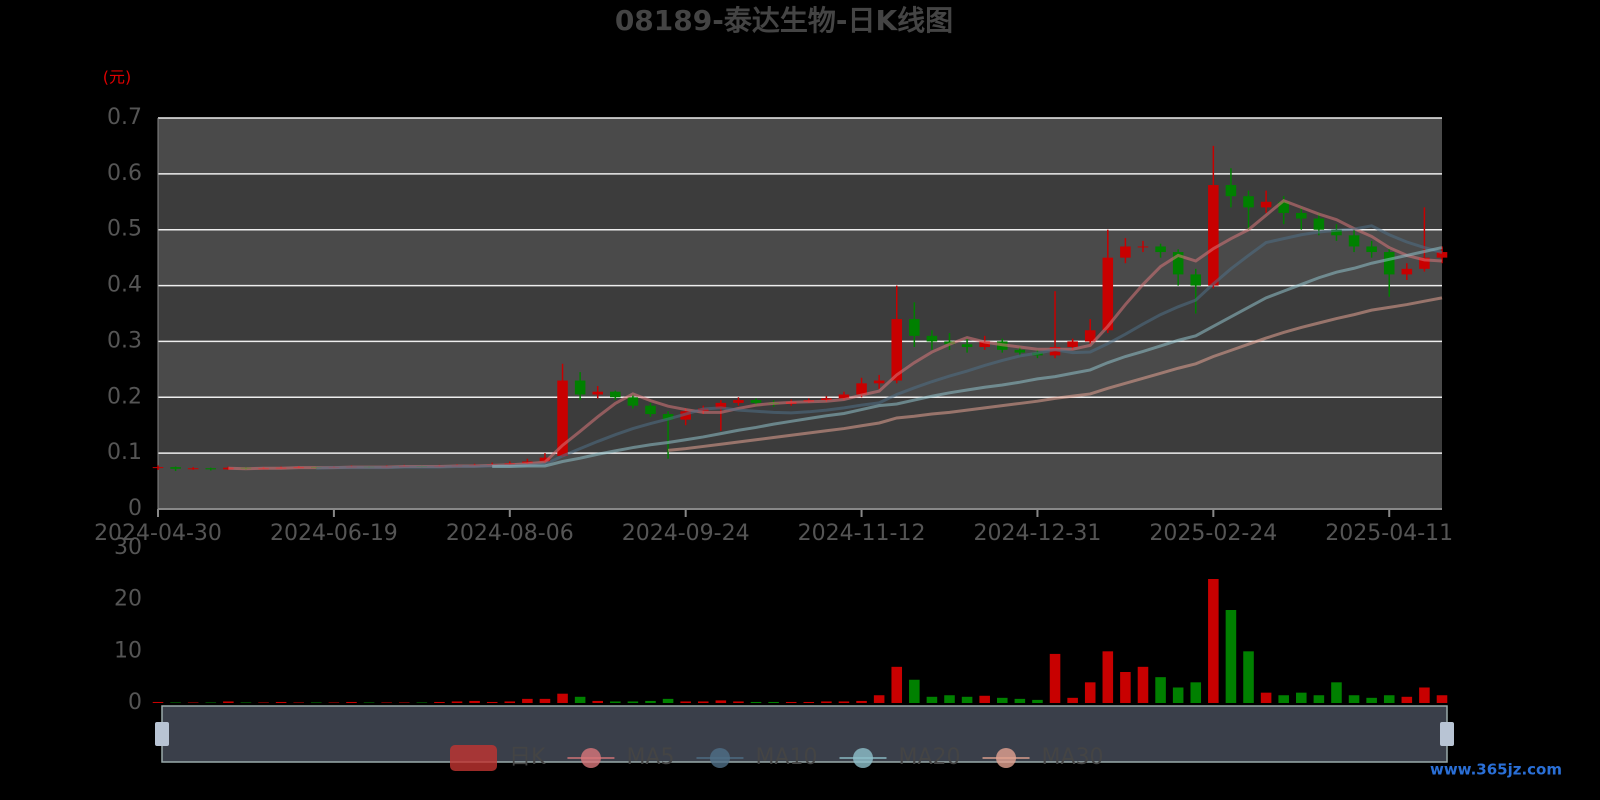 The image size is (1600, 800). Describe the element at coordinates (124, 229) in the screenshot. I see `y-tick-label: 0.5` at that location.